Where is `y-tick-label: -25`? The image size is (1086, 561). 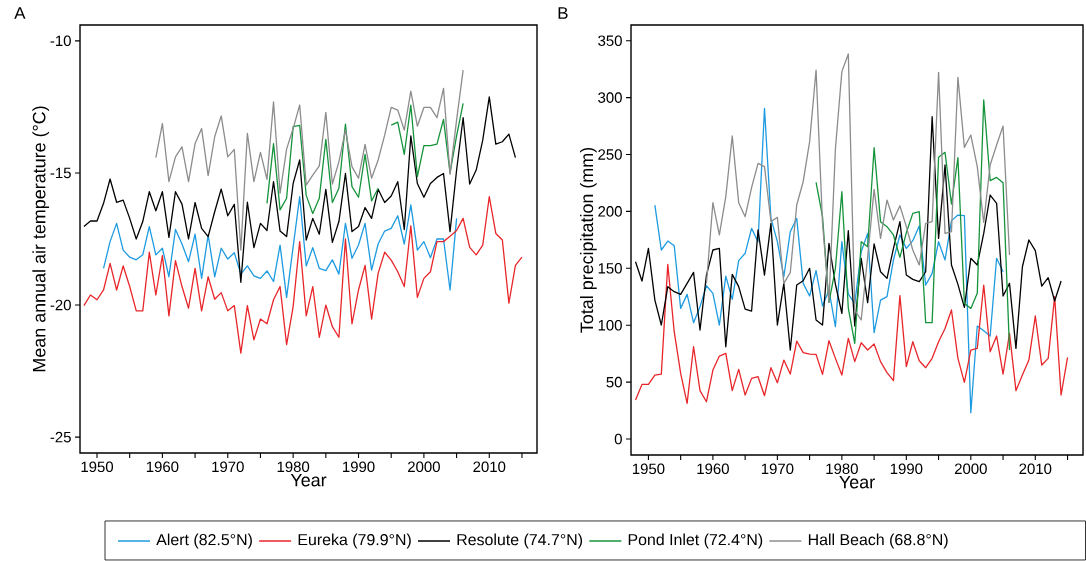 y-tick-label: -25 is located at coordinates (60, 437).